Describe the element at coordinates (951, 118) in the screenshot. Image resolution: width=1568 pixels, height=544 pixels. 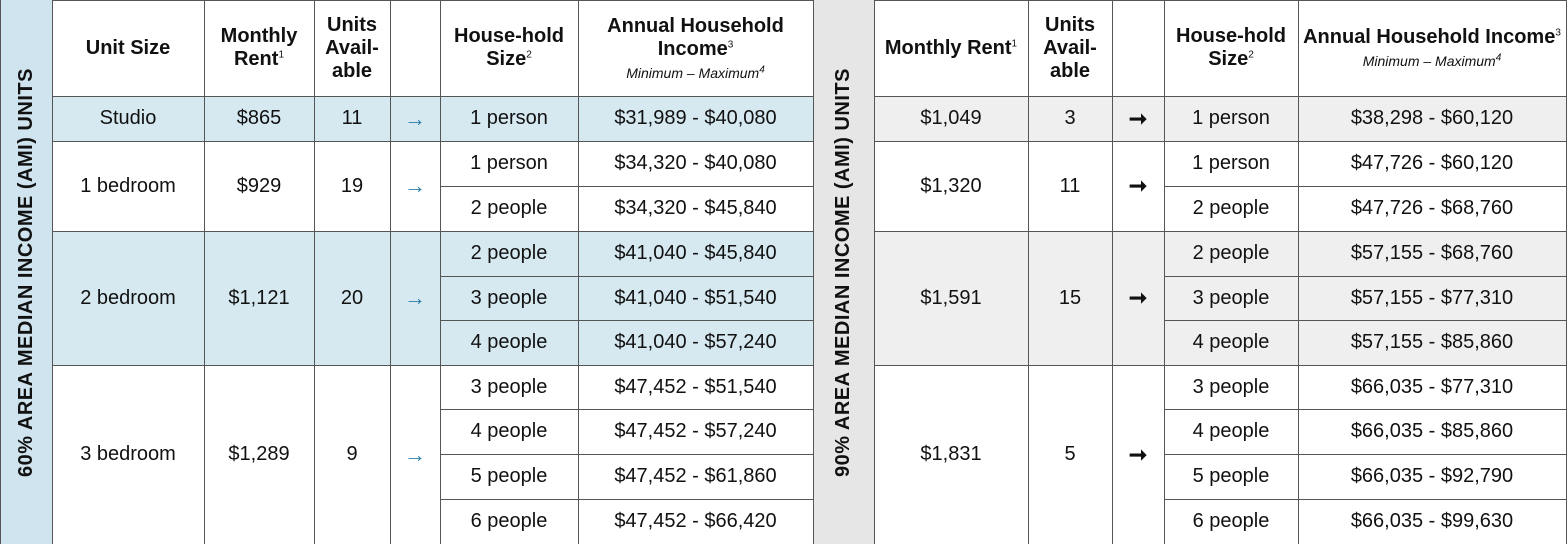
I see `monthly-rent: $1,049` at that location.